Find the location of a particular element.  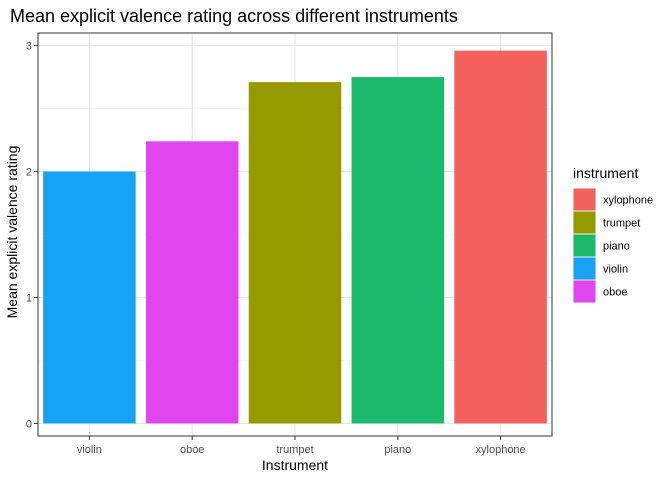

legend-label-oboe: oboe is located at coordinates (615, 293).